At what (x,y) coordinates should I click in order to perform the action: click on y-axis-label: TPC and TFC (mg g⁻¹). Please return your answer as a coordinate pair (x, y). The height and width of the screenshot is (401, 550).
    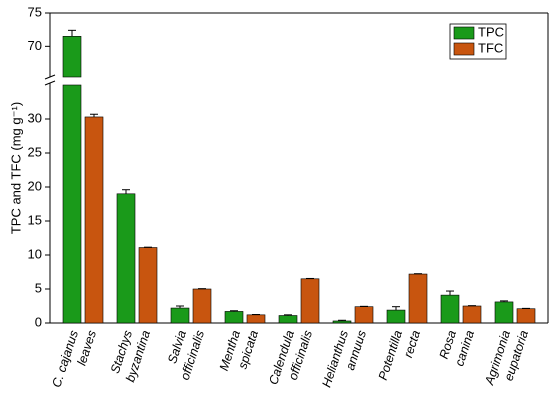
    Looking at the image, I should click on (15, 168).